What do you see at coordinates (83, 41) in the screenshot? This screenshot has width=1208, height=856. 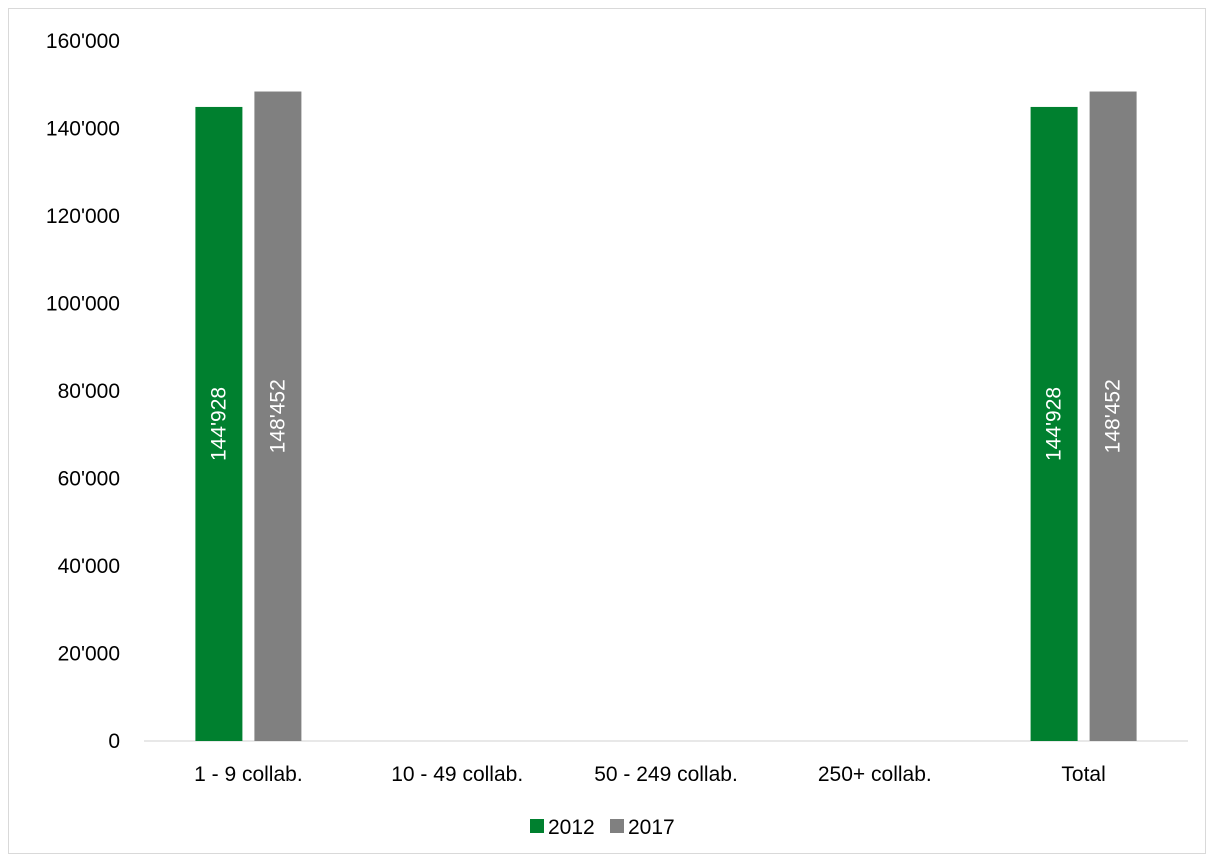 I see `y-tick-label: 160'000` at bounding box center [83, 41].